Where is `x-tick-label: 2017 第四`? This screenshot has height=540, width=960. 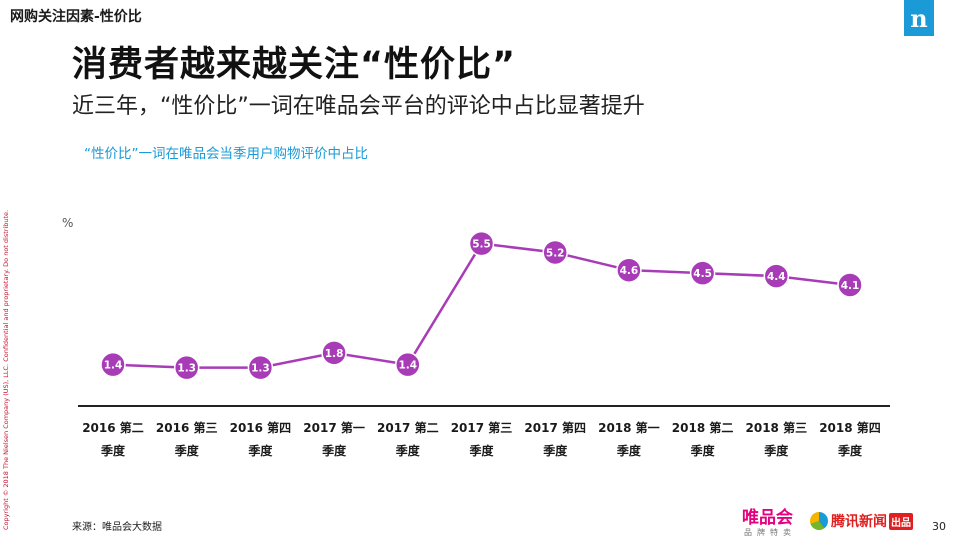 x-tick-label: 2017 第四 is located at coordinates (555, 427).